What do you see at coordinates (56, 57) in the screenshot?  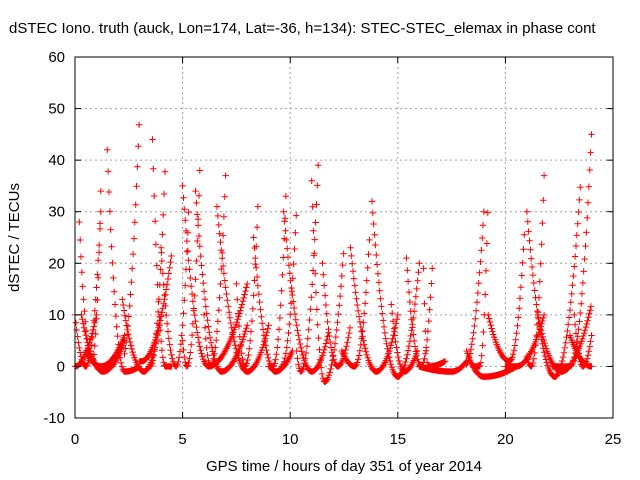 I see `y-tick-label: 60` at bounding box center [56, 57].